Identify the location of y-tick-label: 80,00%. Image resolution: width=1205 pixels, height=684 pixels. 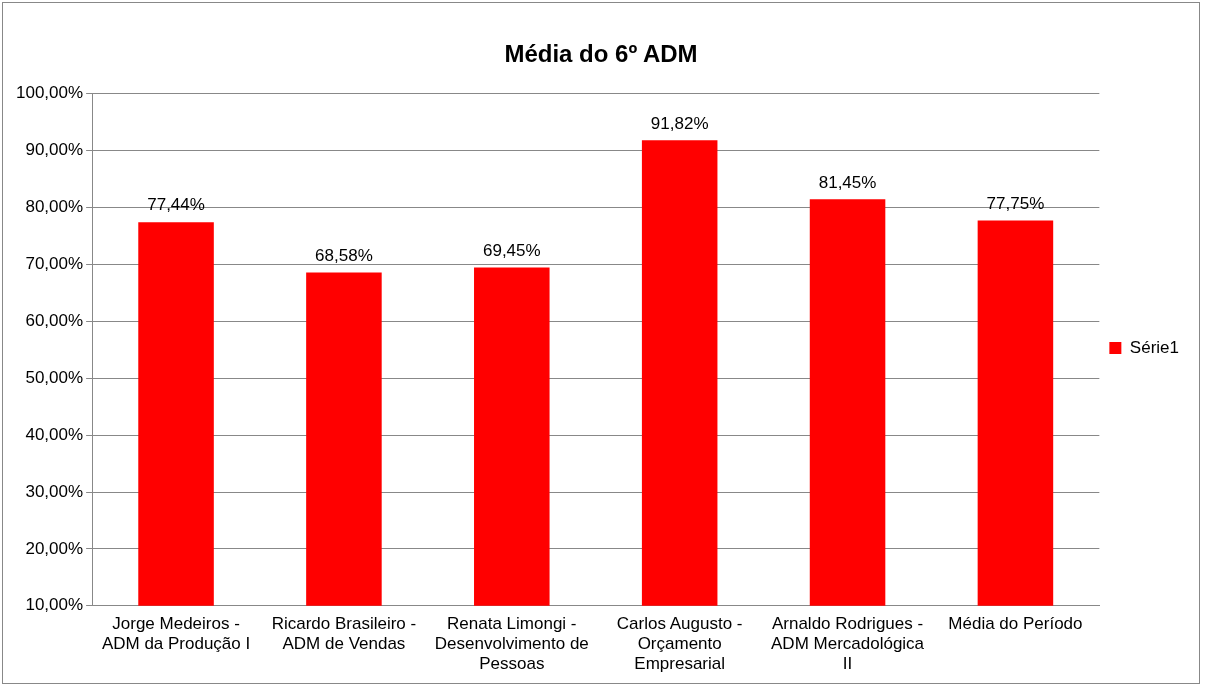
(54, 207).